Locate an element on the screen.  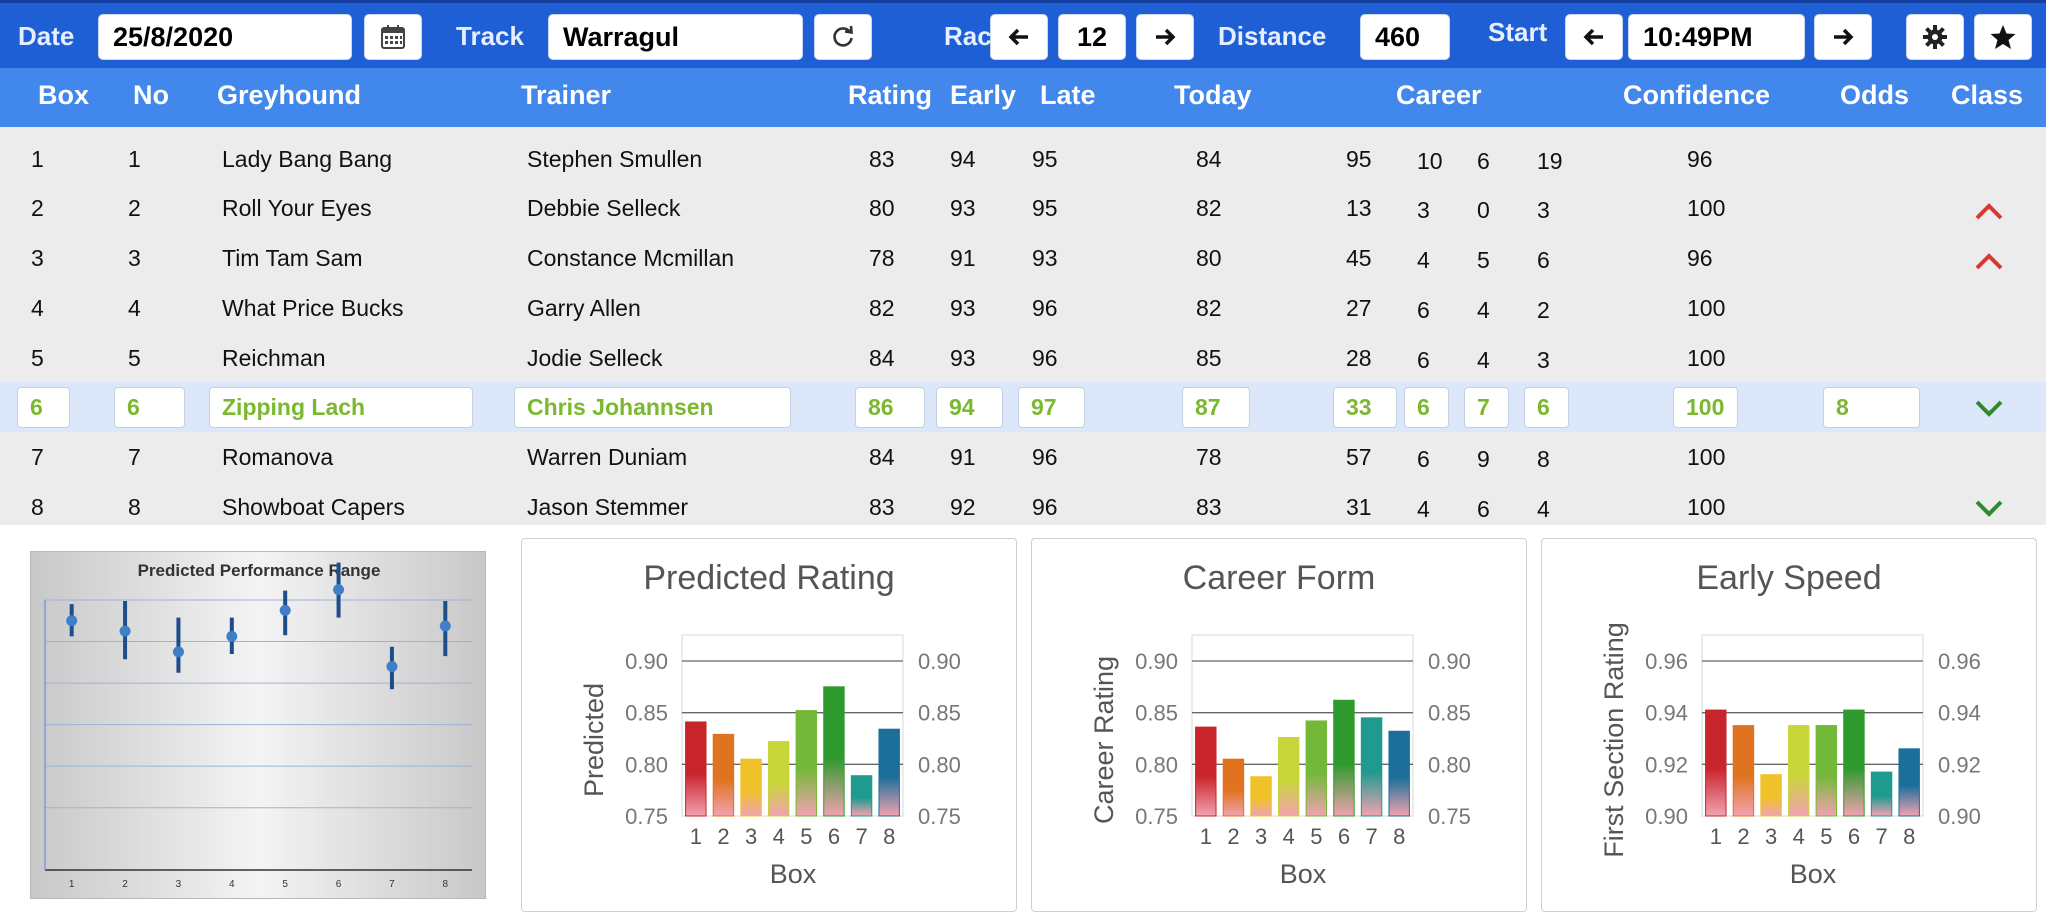
col-trainer: Trainer is located at coordinates (566, 95).